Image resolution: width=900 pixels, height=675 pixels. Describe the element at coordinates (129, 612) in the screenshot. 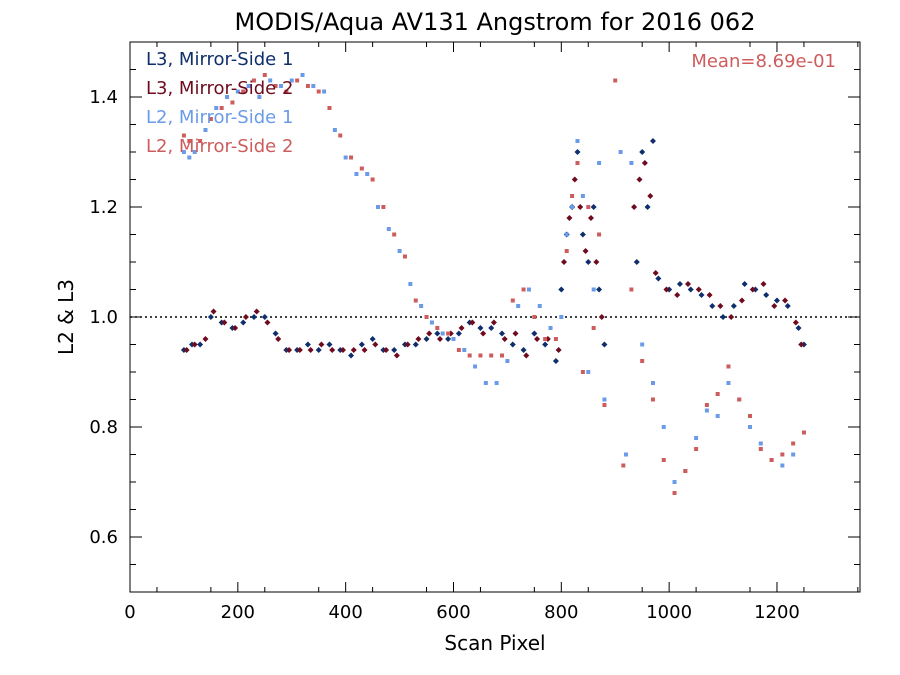

I see `x-tick-label: 0` at that location.